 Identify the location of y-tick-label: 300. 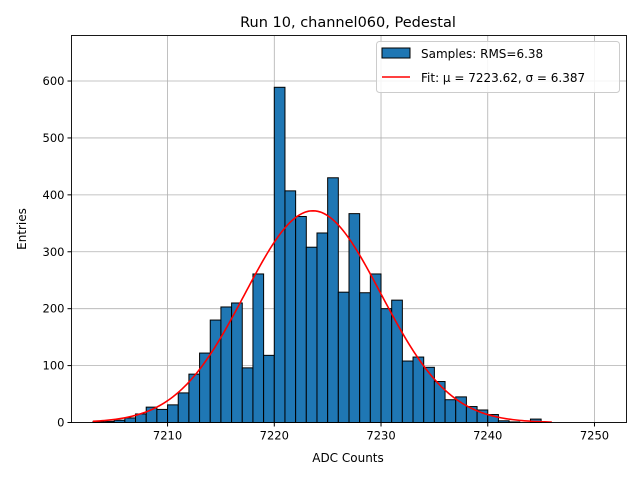
(54, 252).